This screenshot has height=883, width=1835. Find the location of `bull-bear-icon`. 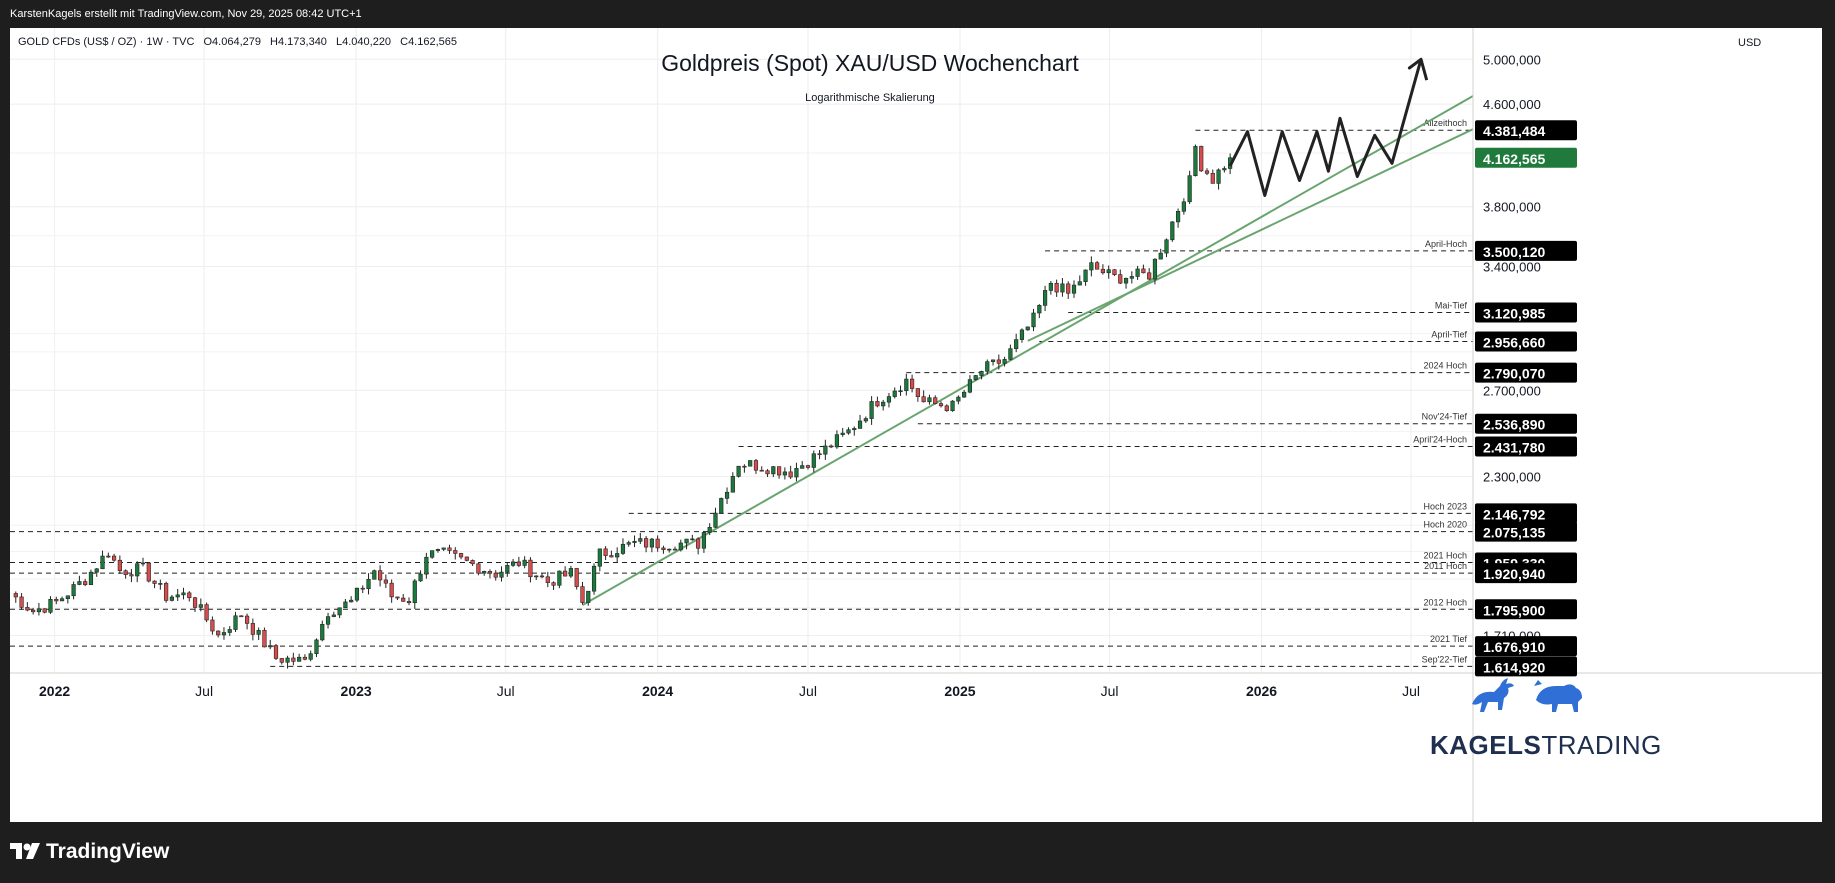

bull-bear-icon is located at coordinates (1527, 695).